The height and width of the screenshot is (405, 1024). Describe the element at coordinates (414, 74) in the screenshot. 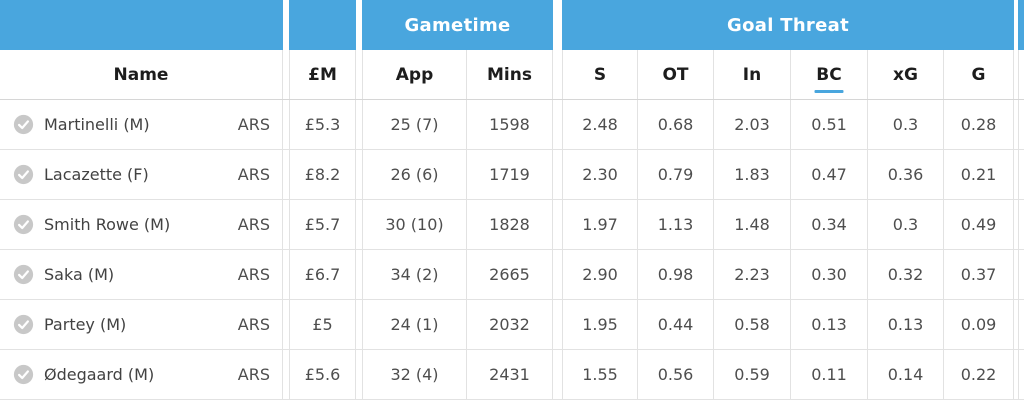

I see `col-header-app: App` at that location.